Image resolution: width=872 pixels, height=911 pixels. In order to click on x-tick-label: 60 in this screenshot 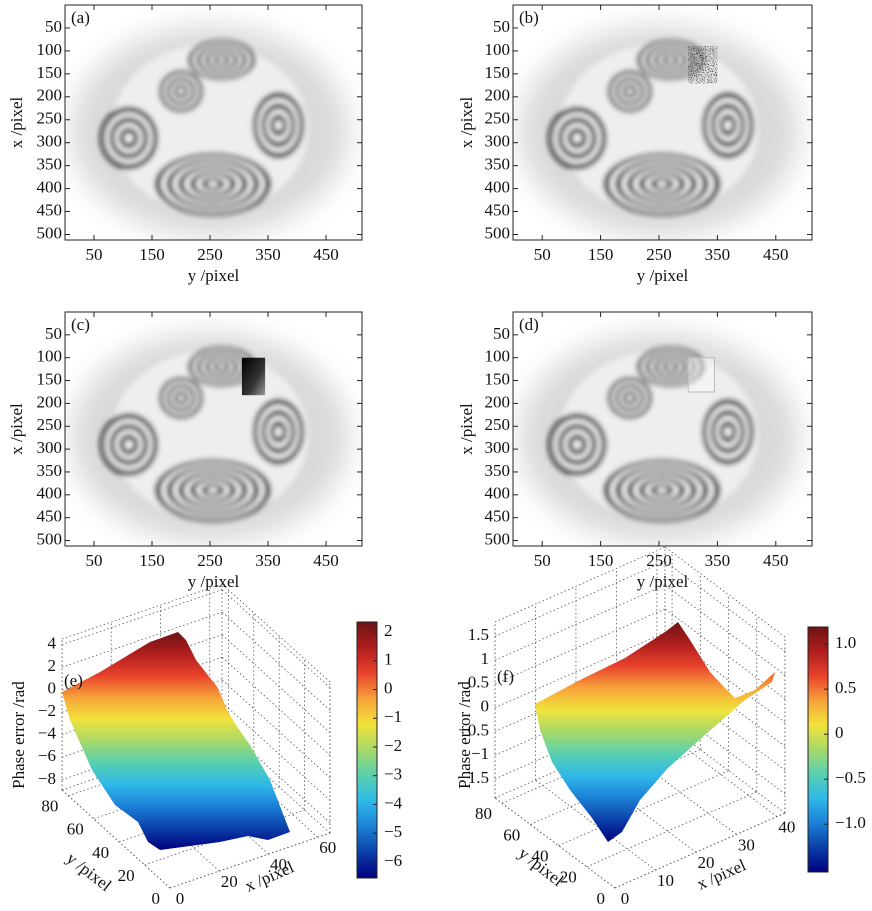, I will do `click(327, 847)`.